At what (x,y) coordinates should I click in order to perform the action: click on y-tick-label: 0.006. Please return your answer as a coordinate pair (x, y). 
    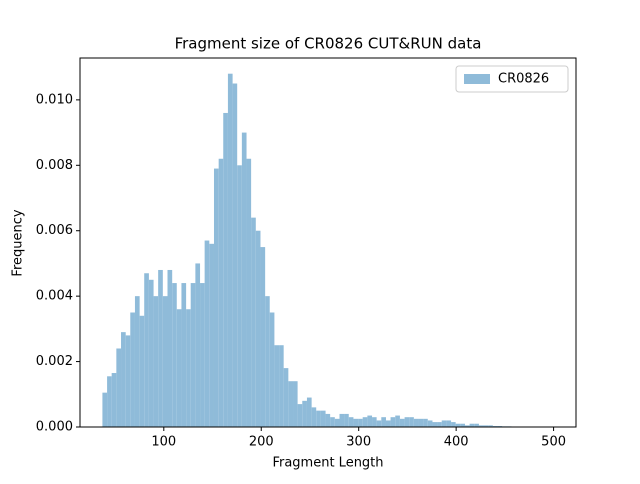
    Looking at the image, I should click on (54, 230).